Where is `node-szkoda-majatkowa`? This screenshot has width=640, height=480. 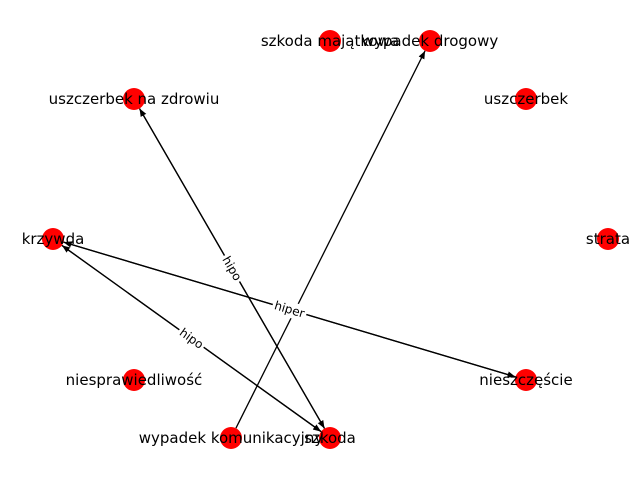
node-szkoda-majatkowa is located at coordinates (330, 41).